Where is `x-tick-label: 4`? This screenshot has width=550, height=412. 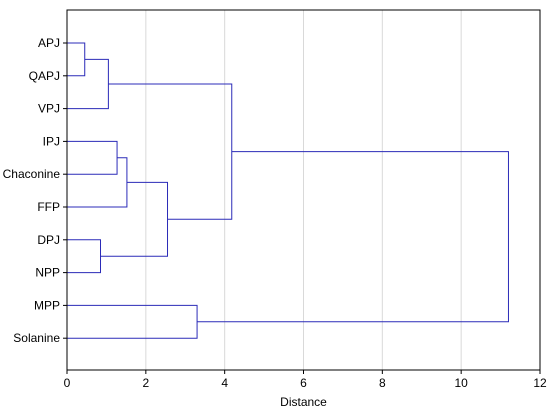 x-tick-label: 4 is located at coordinates (224, 383).